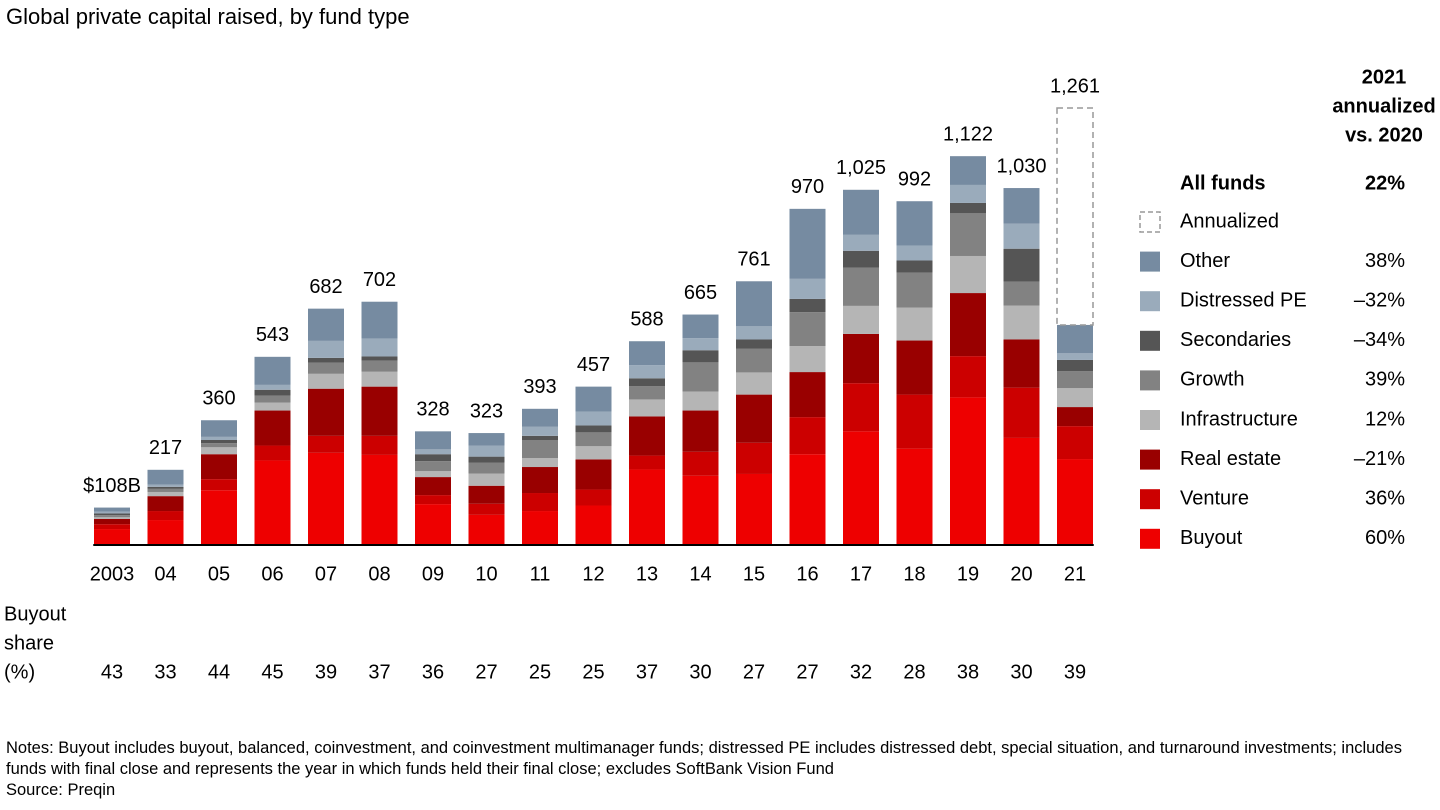 The height and width of the screenshot is (810, 1440). Describe the element at coordinates (1385, 498) in the screenshot. I see `legend-change: 36%` at that location.